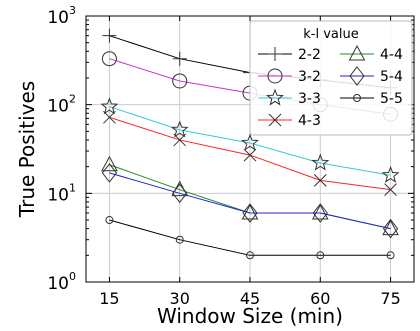 Image resolution: width=420 pixels, height=331 pixels. I want to click on x-tick-label: 60, so click(320, 298).